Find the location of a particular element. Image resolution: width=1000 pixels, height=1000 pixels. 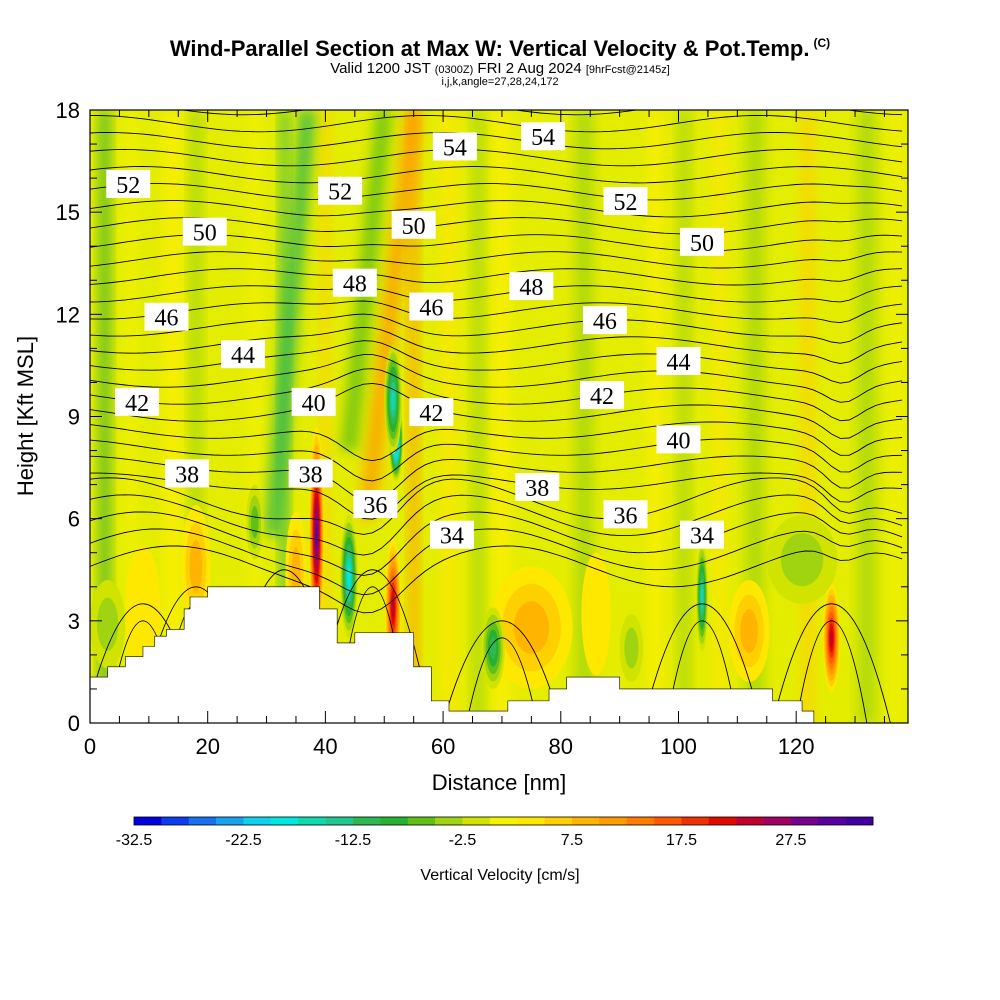

x-tick-label: 20 is located at coordinates (207, 746).